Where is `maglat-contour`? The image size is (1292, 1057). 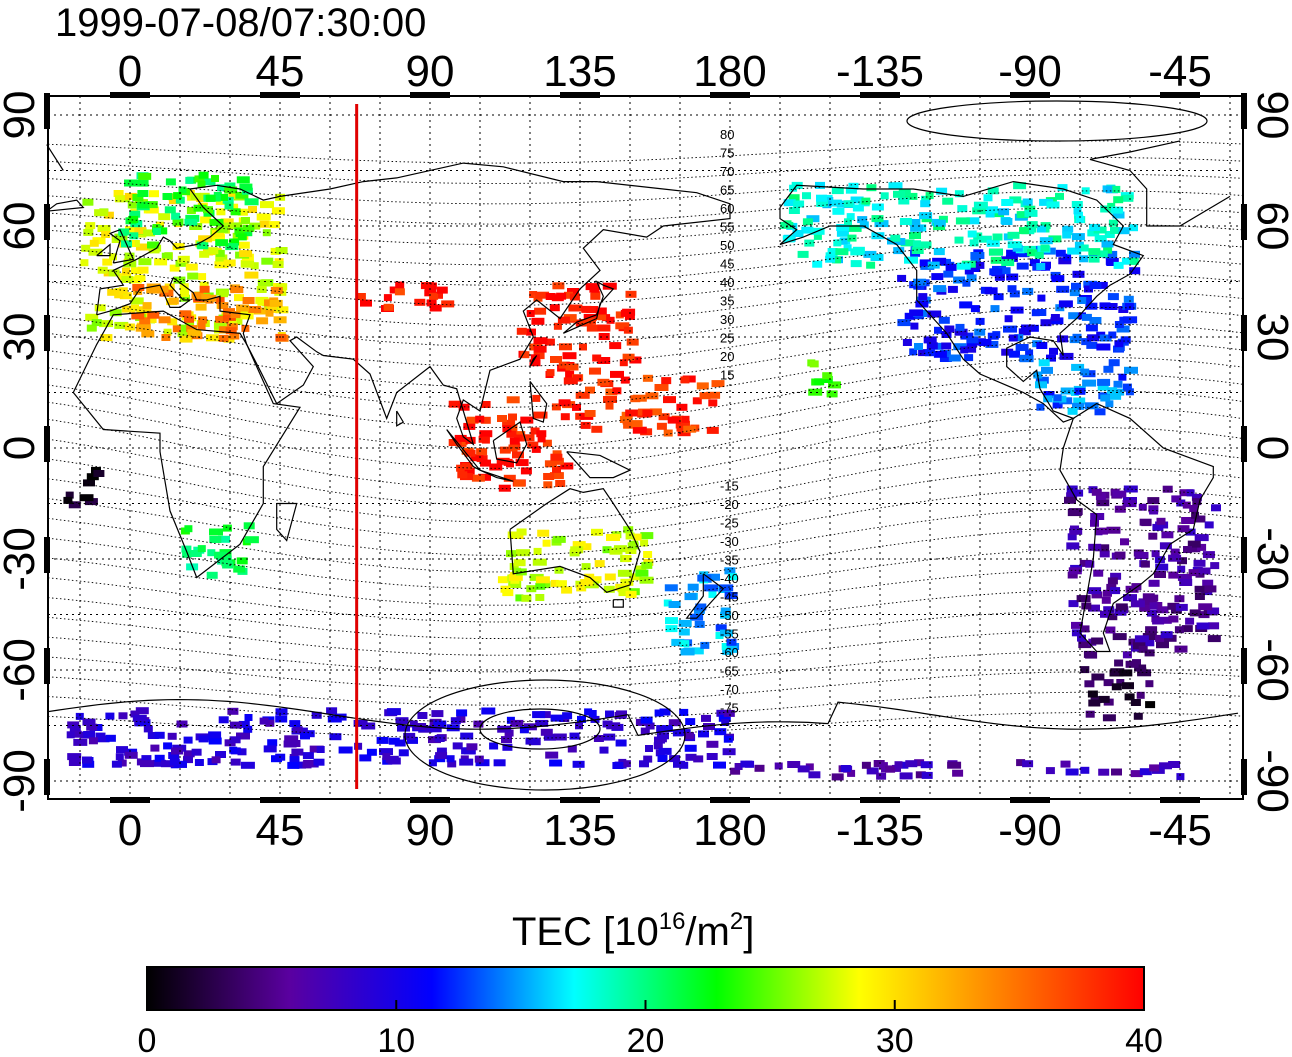 maglat-contour is located at coordinates (645, 633).